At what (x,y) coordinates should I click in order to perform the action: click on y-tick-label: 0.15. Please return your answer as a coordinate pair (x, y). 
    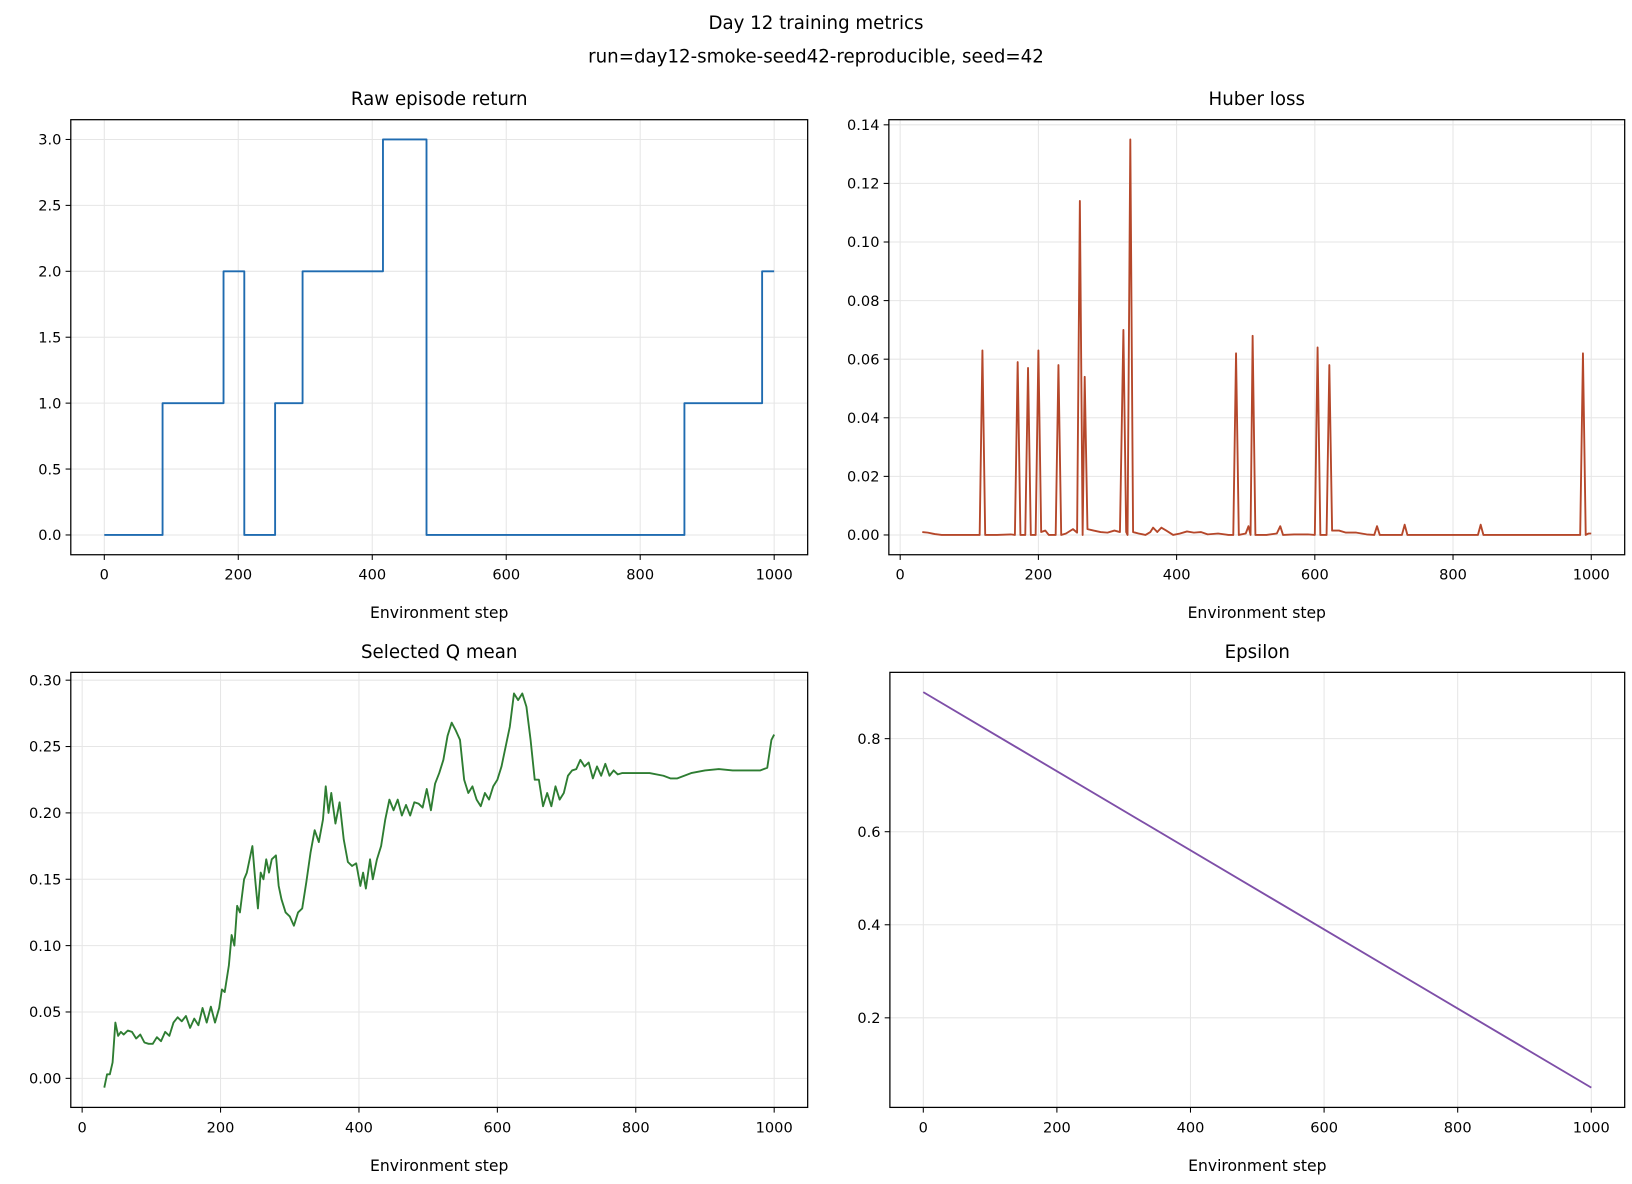
    Looking at the image, I should click on (45, 879).